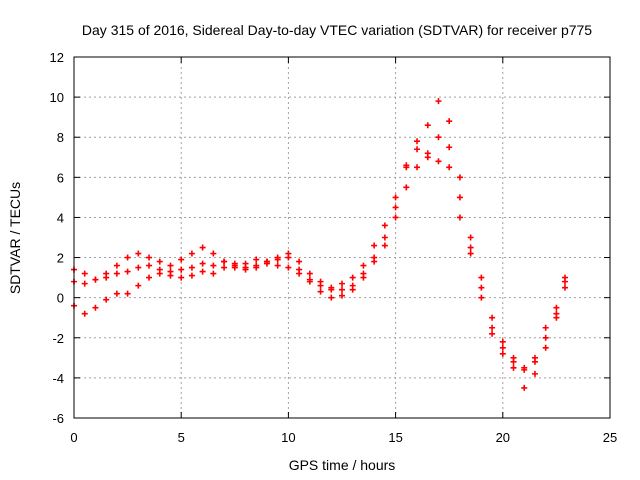 This screenshot has width=640, height=480. What do you see at coordinates (395, 437) in the screenshot?
I see `x-tick-label: 15` at bounding box center [395, 437].